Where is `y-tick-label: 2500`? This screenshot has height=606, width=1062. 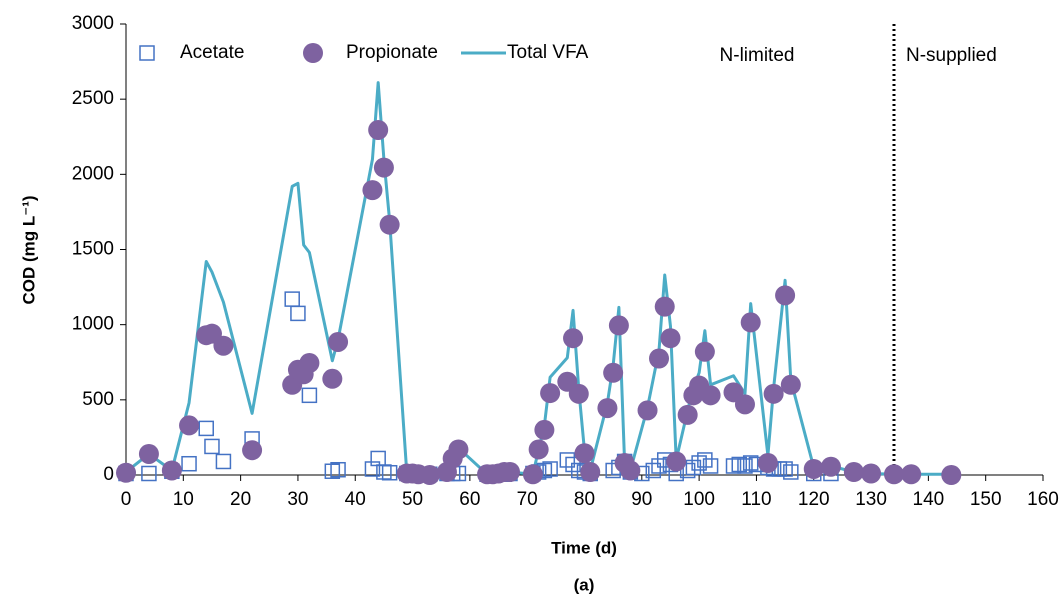 y-tick-label: 2500 is located at coordinates (93, 98).